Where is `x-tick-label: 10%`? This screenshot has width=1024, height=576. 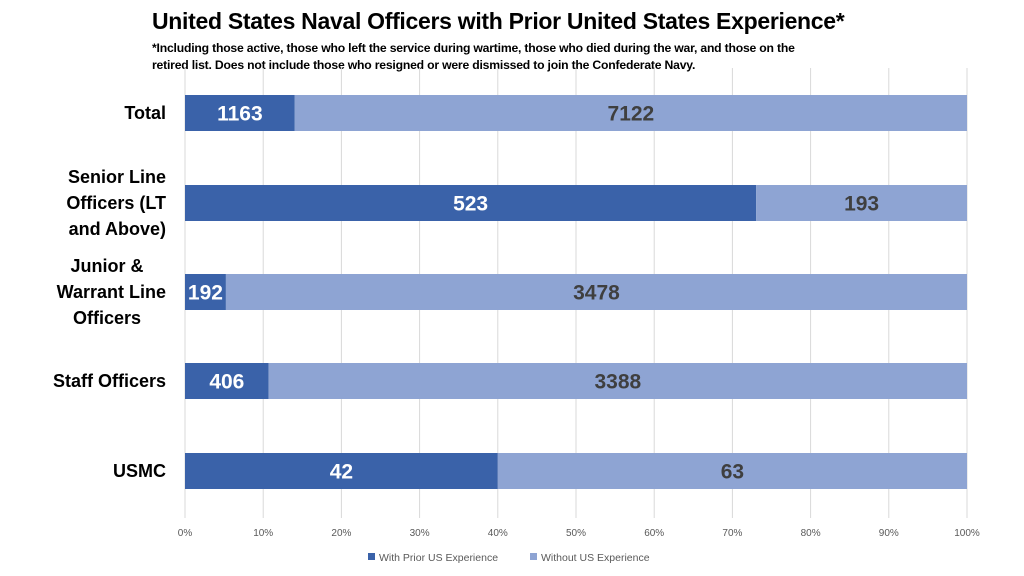 x-tick-label: 10% is located at coordinates (263, 533).